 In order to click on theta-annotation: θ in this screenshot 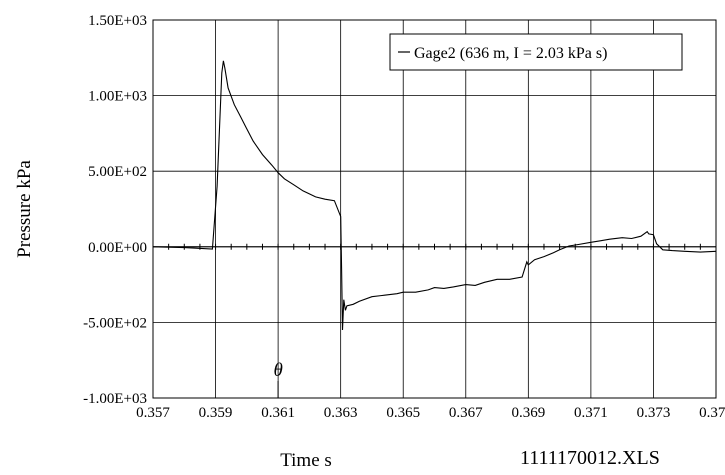, I will do `click(278, 379)`.